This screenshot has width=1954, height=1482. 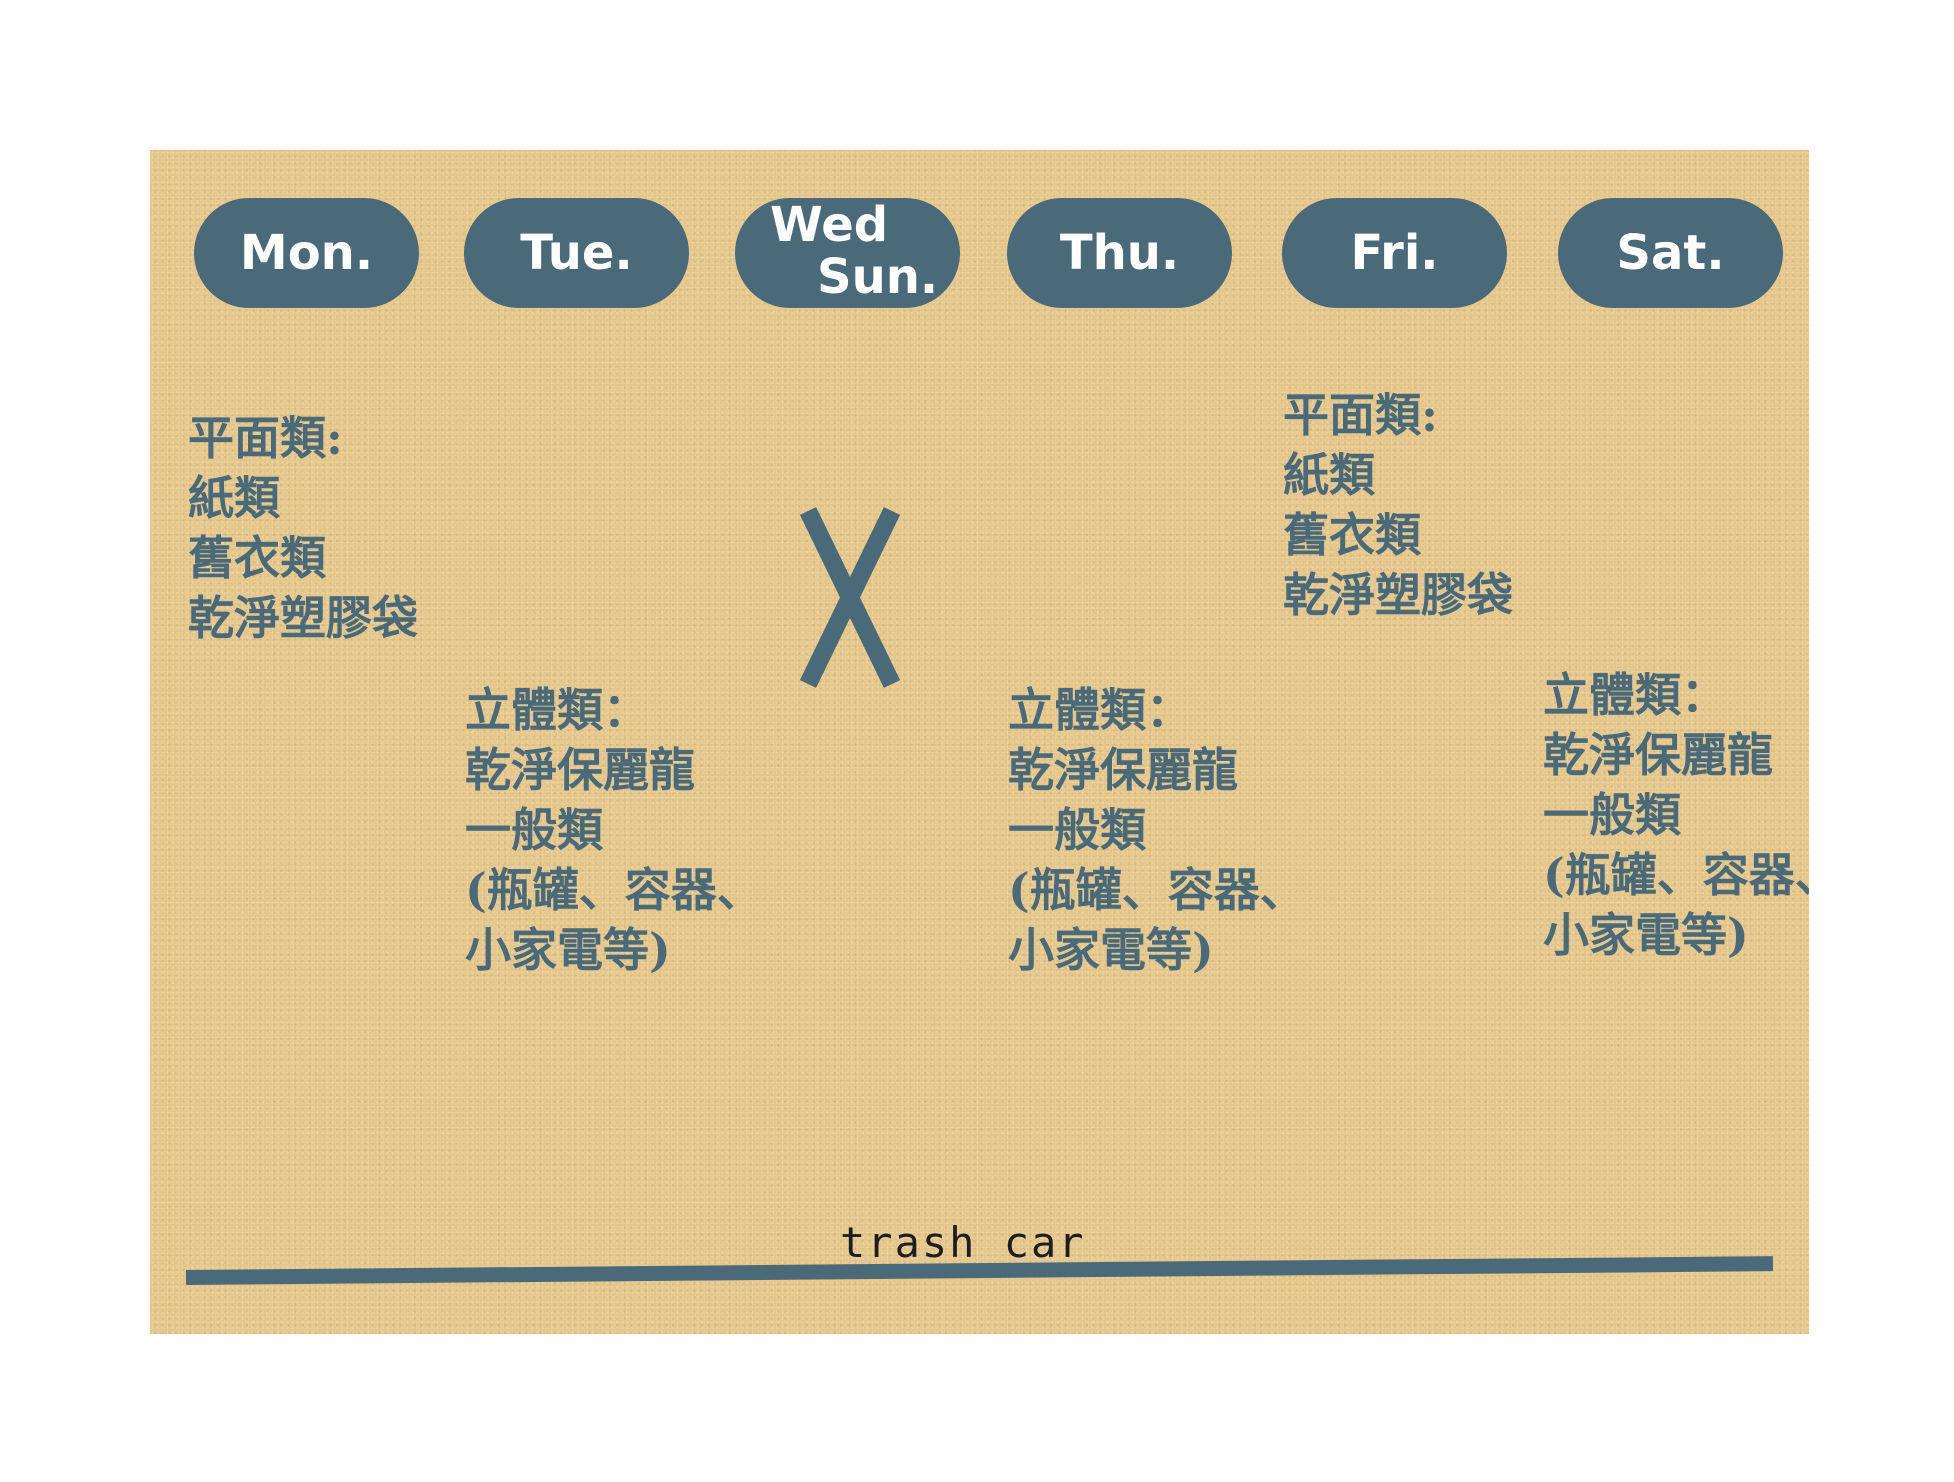 What do you see at coordinates (878, 277) in the screenshot?
I see `day-label-sun: Sun.` at bounding box center [878, 277].